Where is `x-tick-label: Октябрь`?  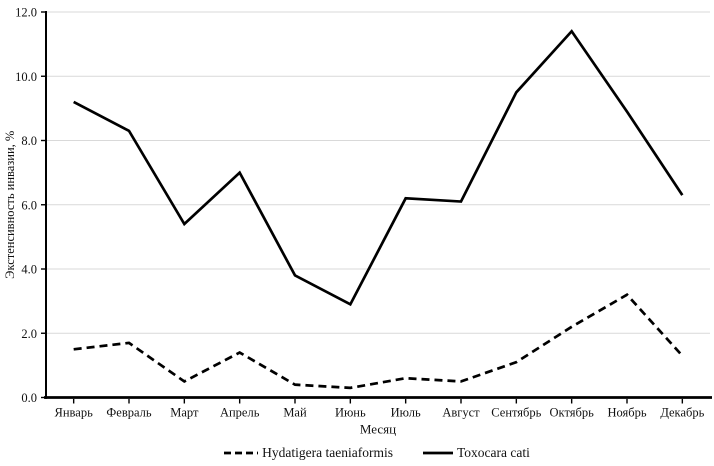
x-tick-label: Октябрь is located at coordinates (572, 413).